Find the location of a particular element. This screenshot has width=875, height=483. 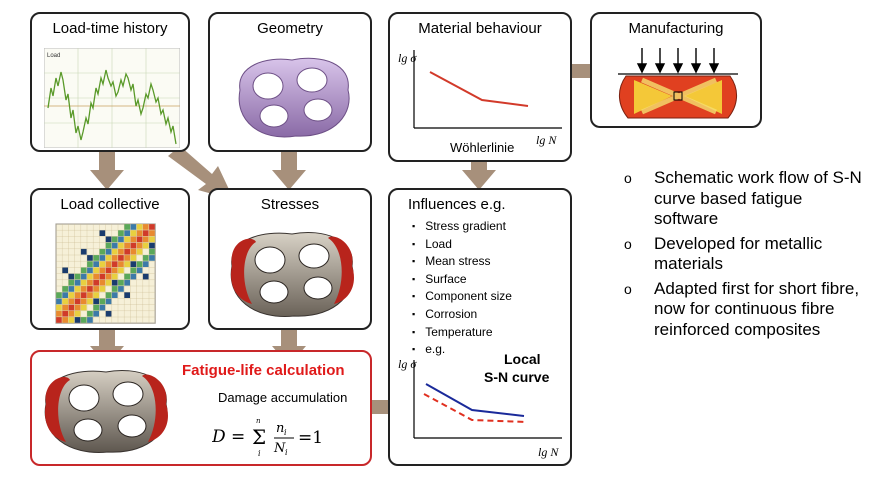

local-sn-curve-solid is located at coordinates (475, 400).